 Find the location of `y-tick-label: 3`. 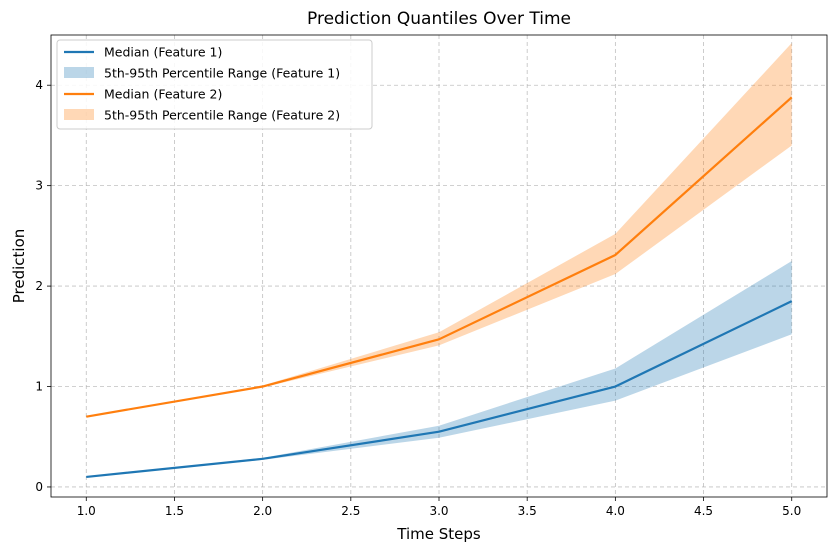

y-tick-label: 3 is located at coordinates (39, 186).